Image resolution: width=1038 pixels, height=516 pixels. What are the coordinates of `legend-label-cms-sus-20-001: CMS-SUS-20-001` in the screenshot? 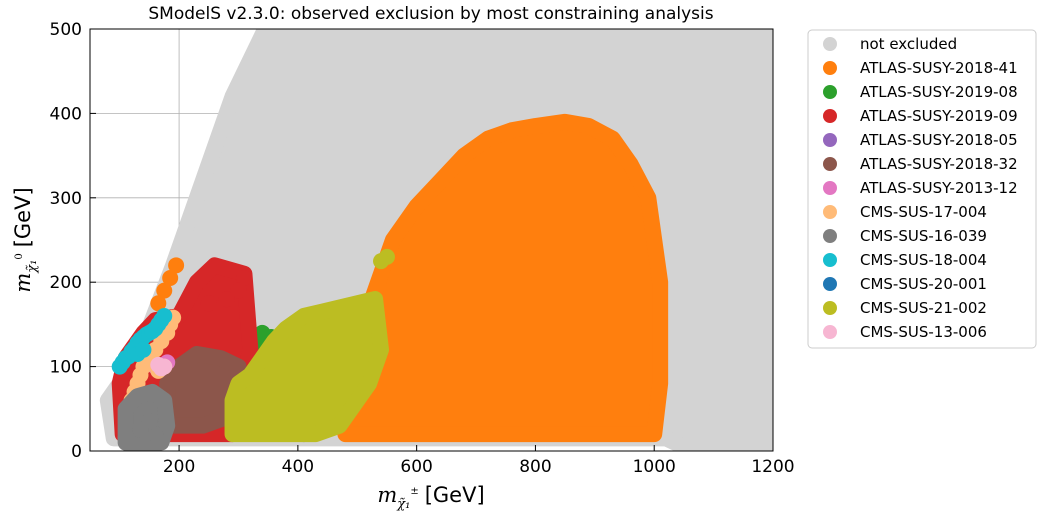 It's located at (923, 284).